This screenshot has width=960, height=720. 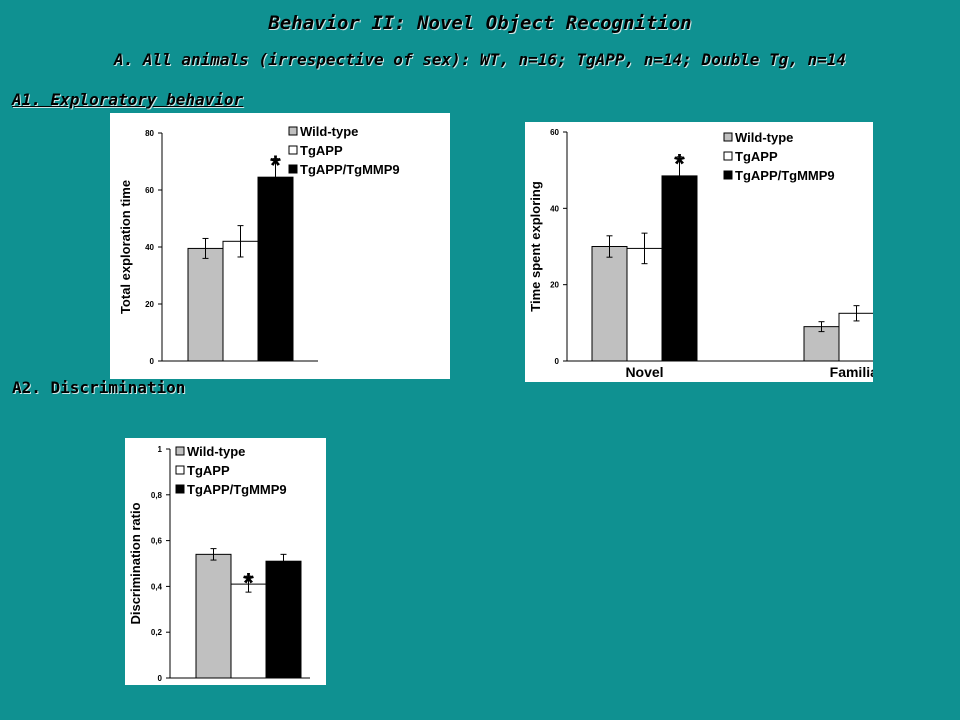 What do you see at coordinates (157, 632) in the screenshot?
I see `y-tick-label: 0,2` at bounding box center [157, 632].